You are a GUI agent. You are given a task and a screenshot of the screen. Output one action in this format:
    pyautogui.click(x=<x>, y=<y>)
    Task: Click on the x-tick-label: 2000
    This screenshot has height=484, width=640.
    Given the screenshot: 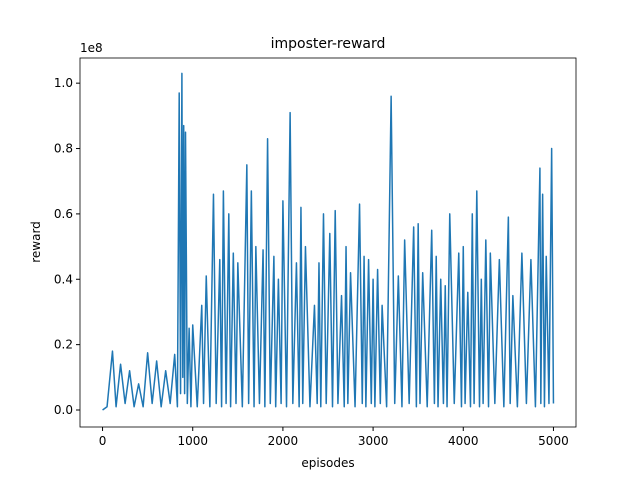 What is the action you would take?
    pyautogui.click(x=283, y=441)
    